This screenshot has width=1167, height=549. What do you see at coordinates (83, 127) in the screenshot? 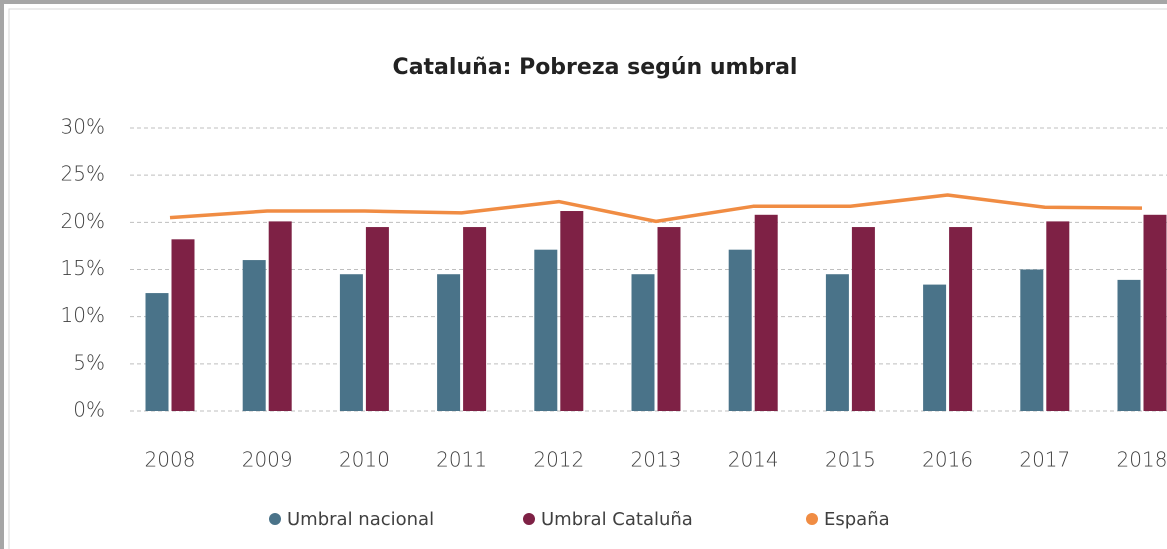
I see `y-tick-label: 30%` at bounding box center [83, 127].